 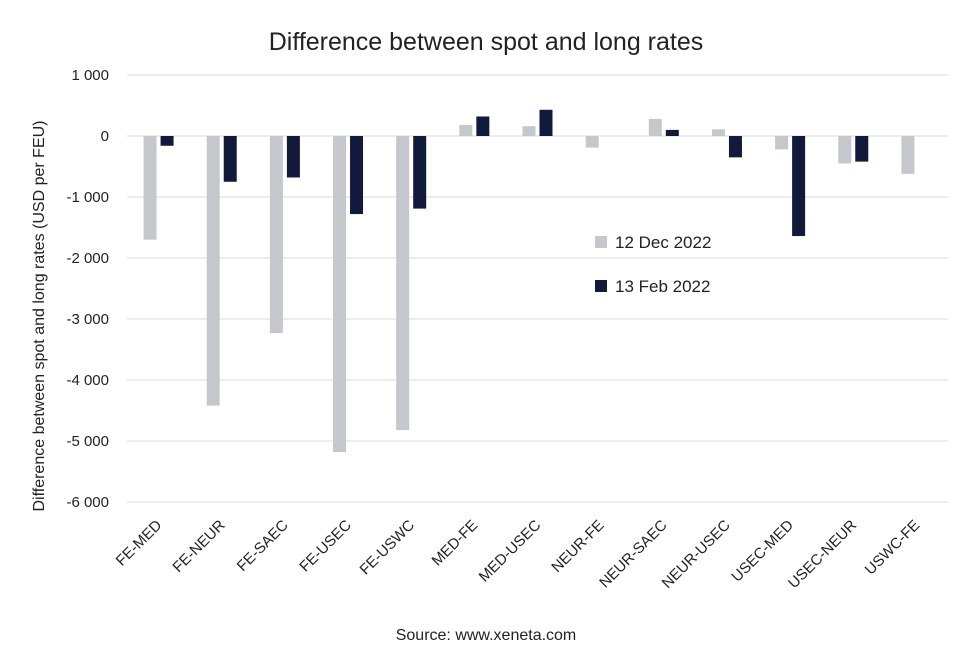 What do you see at coordinates (735, 147) in the screenshot?
I see `bar-neur-usec-13-feb-2022` at bounding box center [735, 147].